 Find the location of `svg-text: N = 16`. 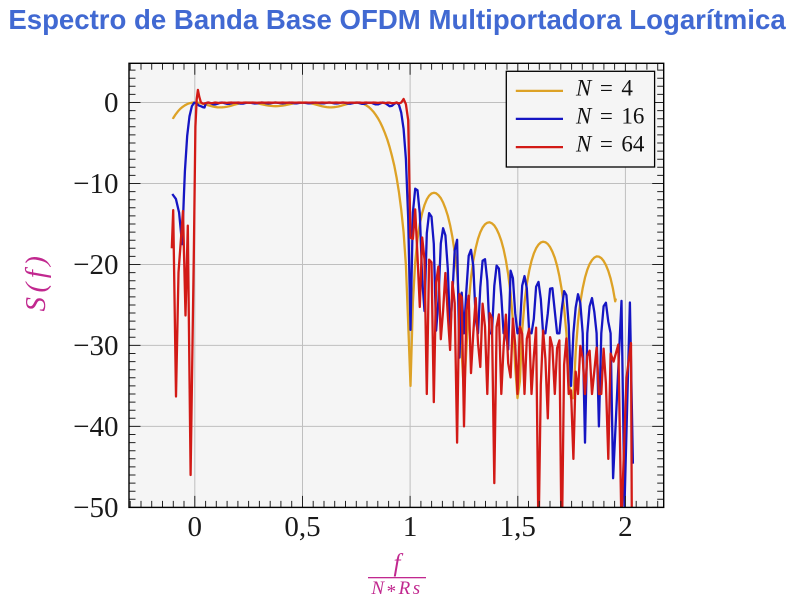

svg-text: N = 16 is located at coordinates (609, 115).